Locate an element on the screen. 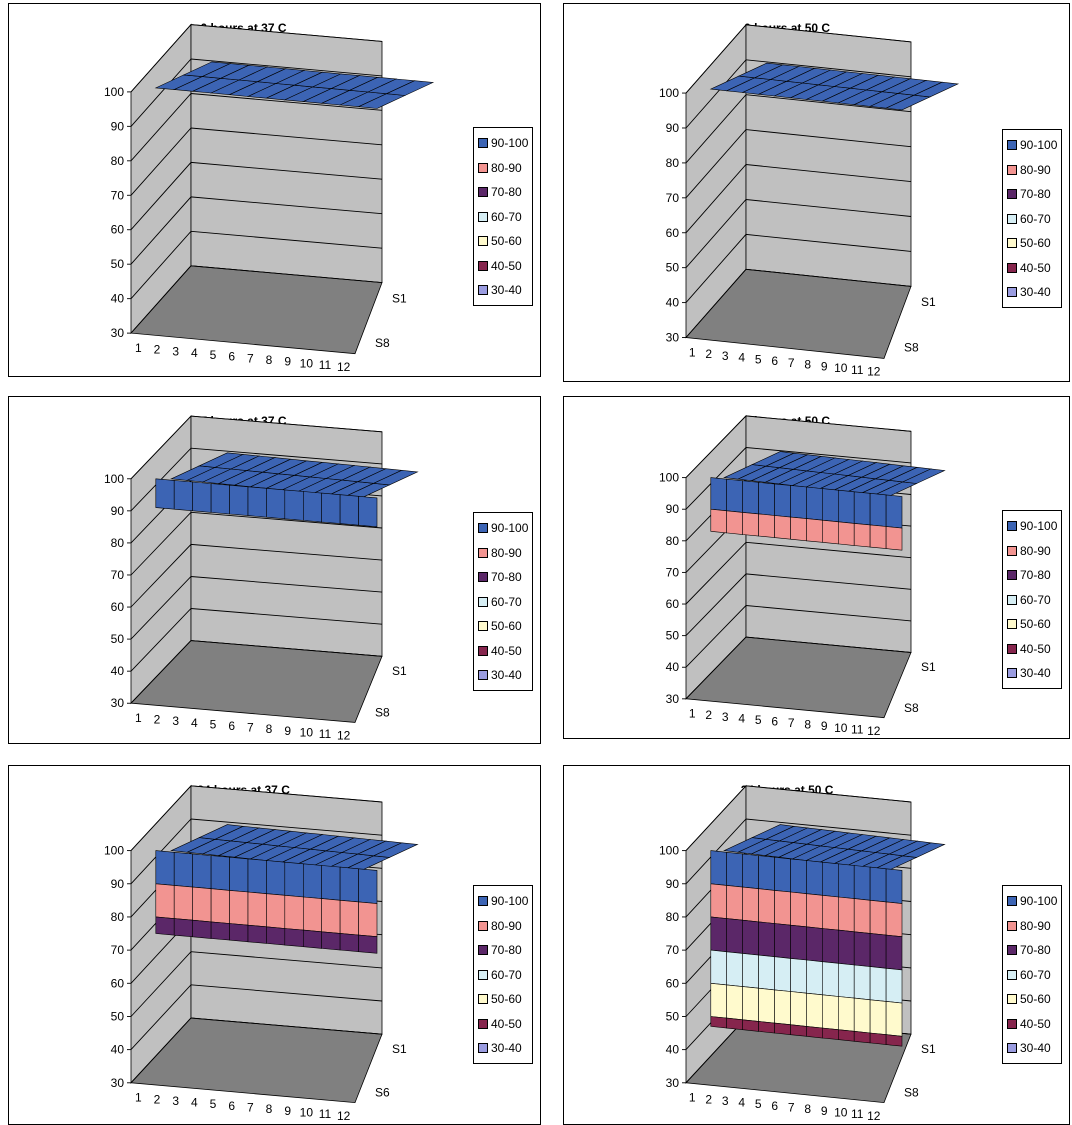  z-tick-label: 90 is located at coordinates (673, 128).